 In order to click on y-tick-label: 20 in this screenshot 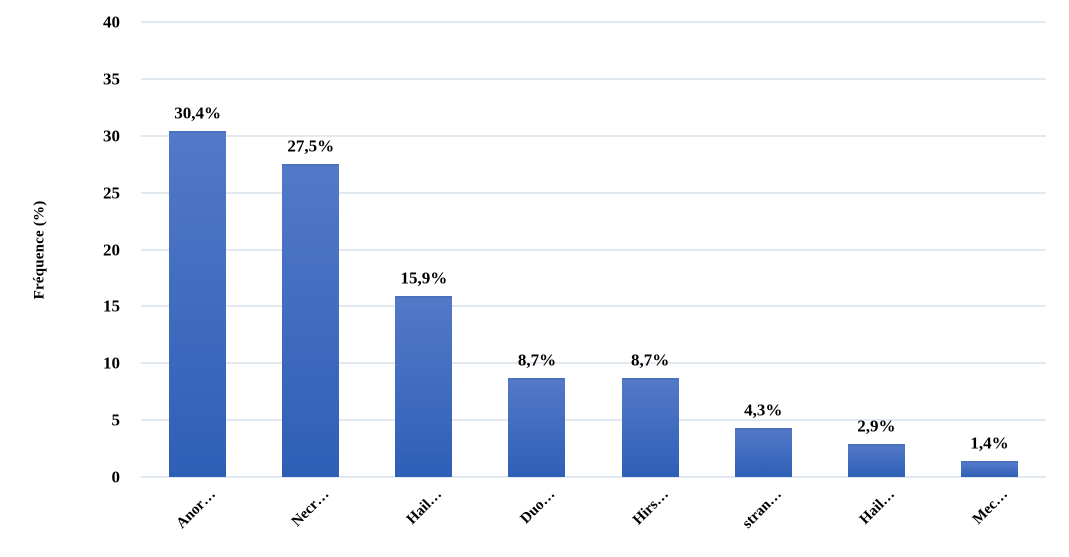, I will do `click(111, 249)`.